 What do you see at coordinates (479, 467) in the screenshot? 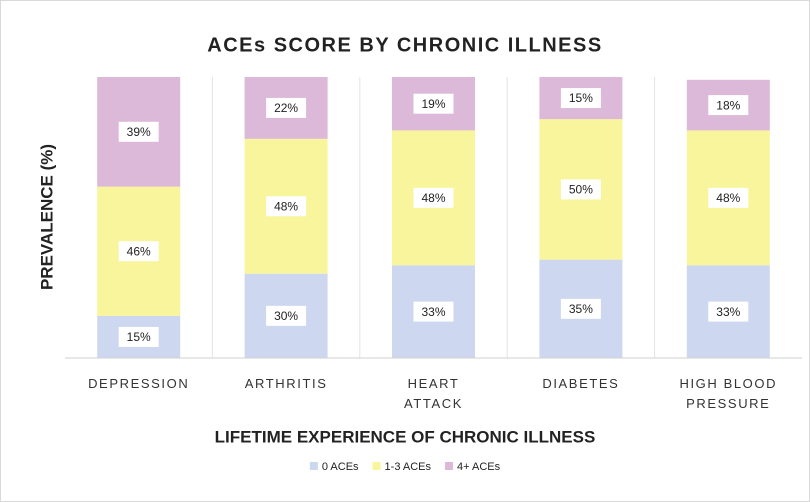
I see `legend-label: 4+ ACEs` at bounding box center [479, 467].